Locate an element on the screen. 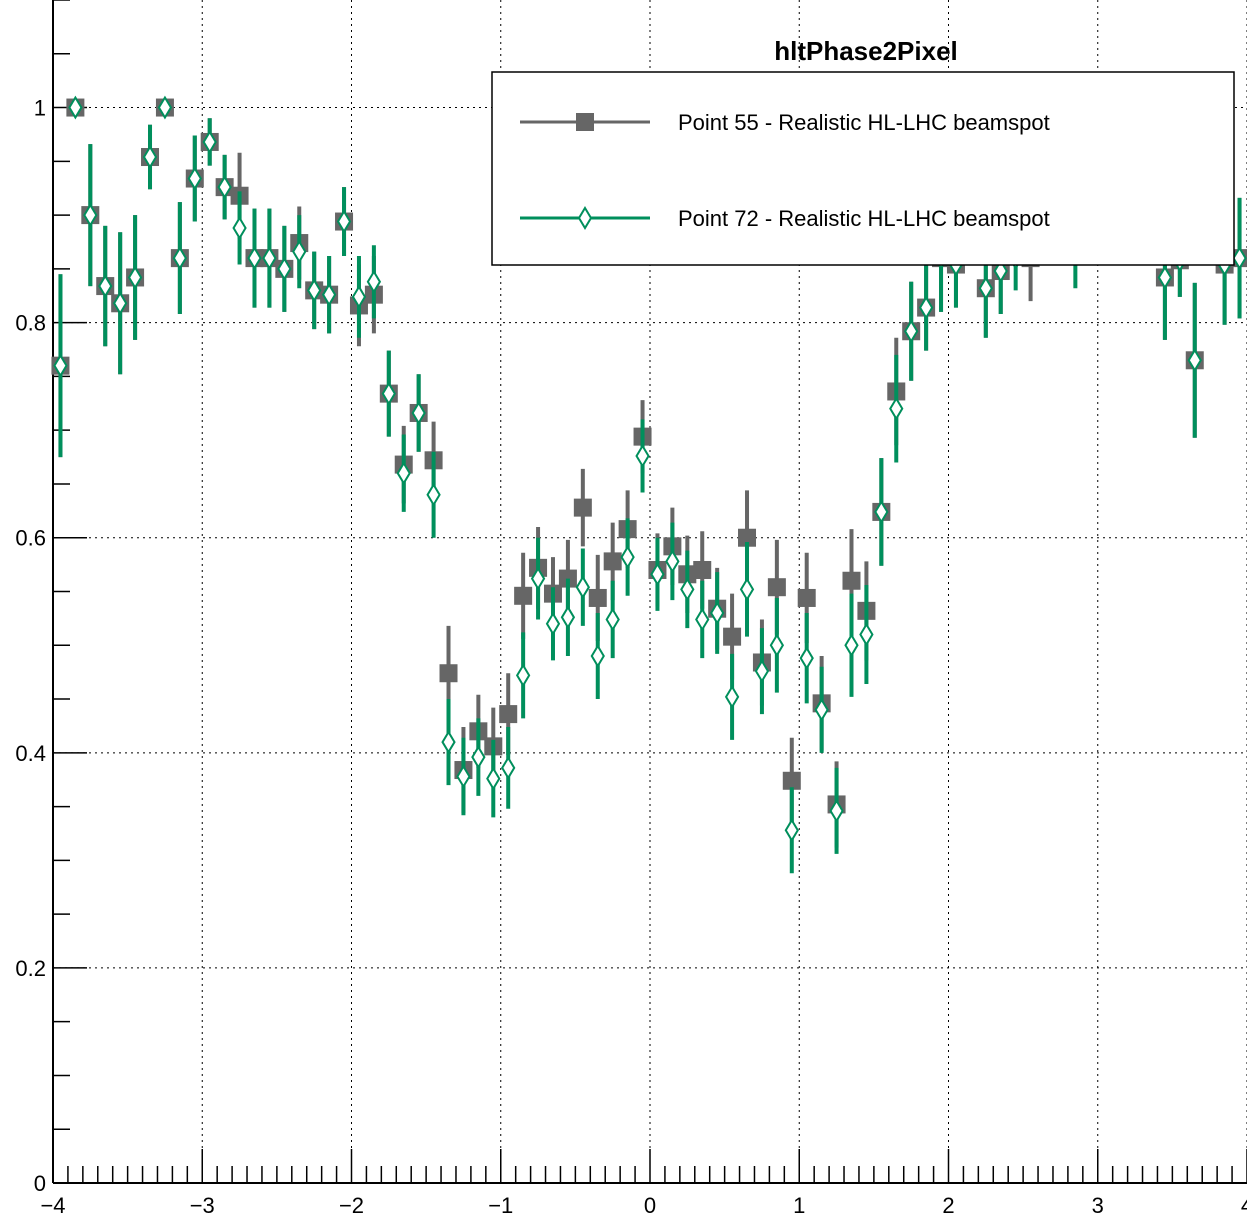 The height and width of the screenshot is (1217, 1247). x-tick-label: 2 is located at coordinates (948, 1205).